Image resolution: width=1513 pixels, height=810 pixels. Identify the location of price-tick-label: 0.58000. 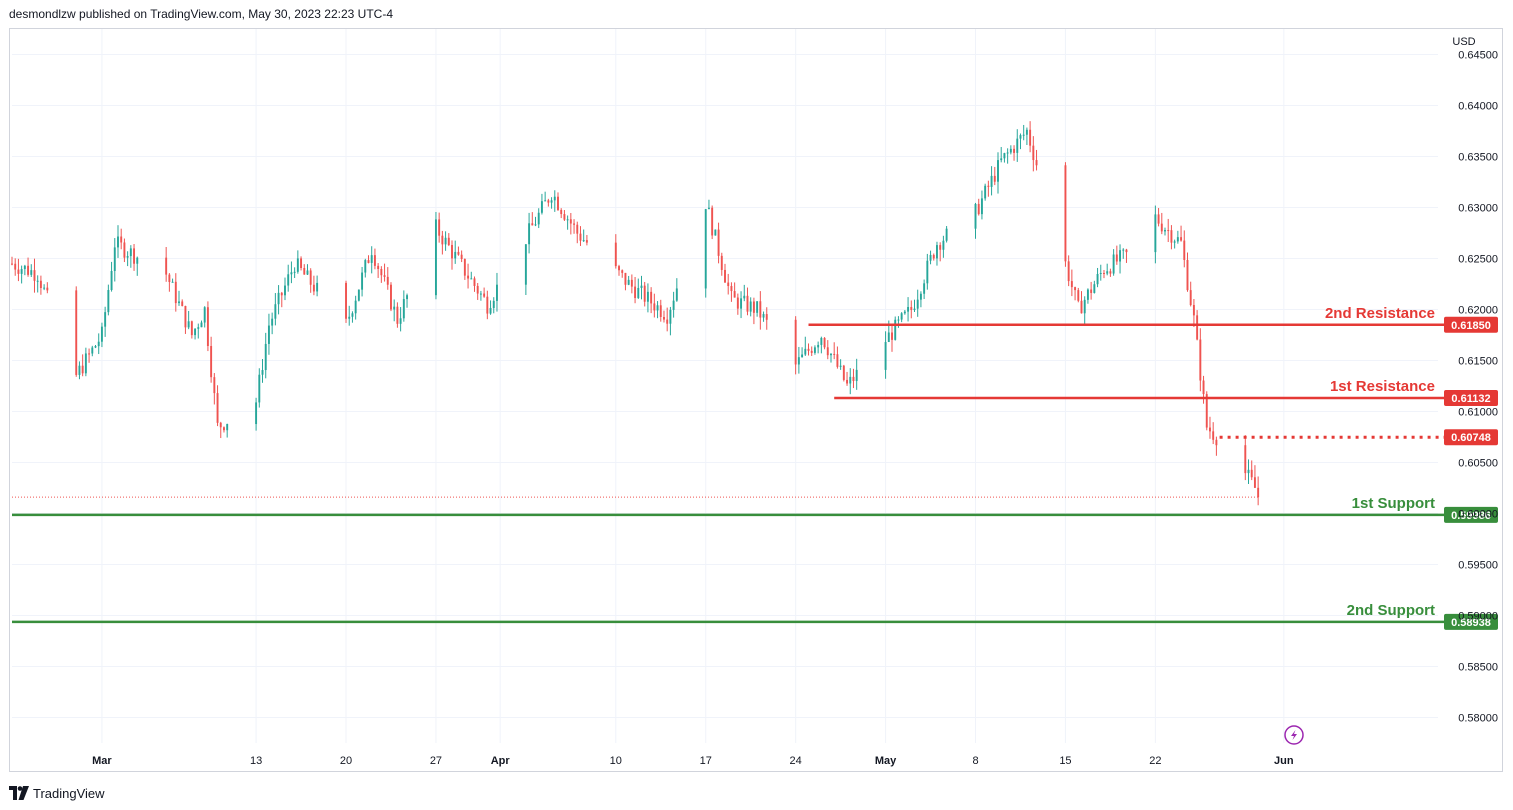
(1478, 719).